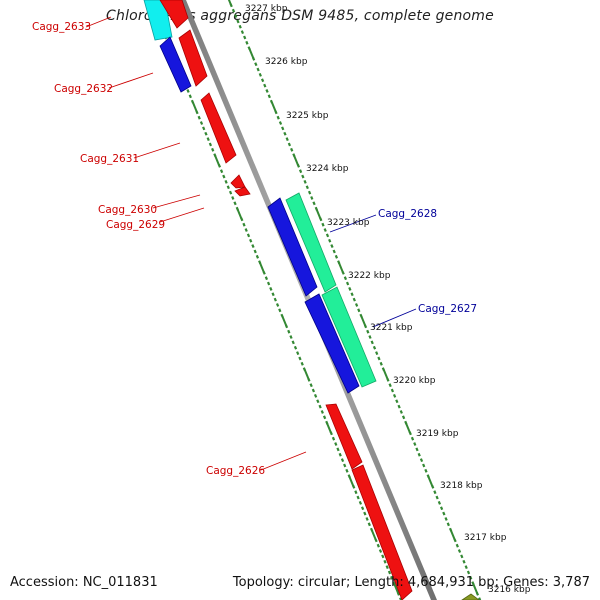 The width and height of the screenshot is (600, 600). What do you see at coordinates (109, 159) in the screenshot?
I see `gene-label: Cagg_2631` at bounding box center [109, 159].